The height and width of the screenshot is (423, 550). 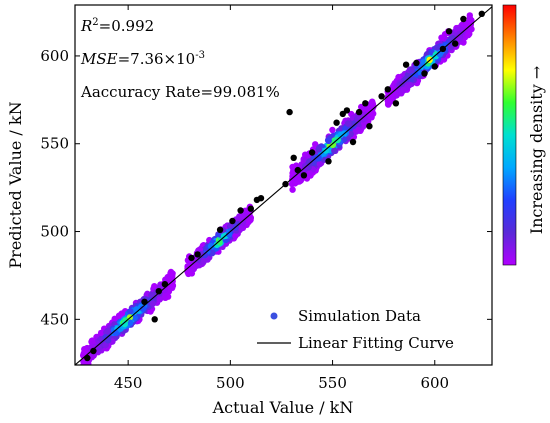 What do you see at coordinates (200, 55) in the screenshot?
I see `mse-superscript: -3` at bounding box center [200, 55].